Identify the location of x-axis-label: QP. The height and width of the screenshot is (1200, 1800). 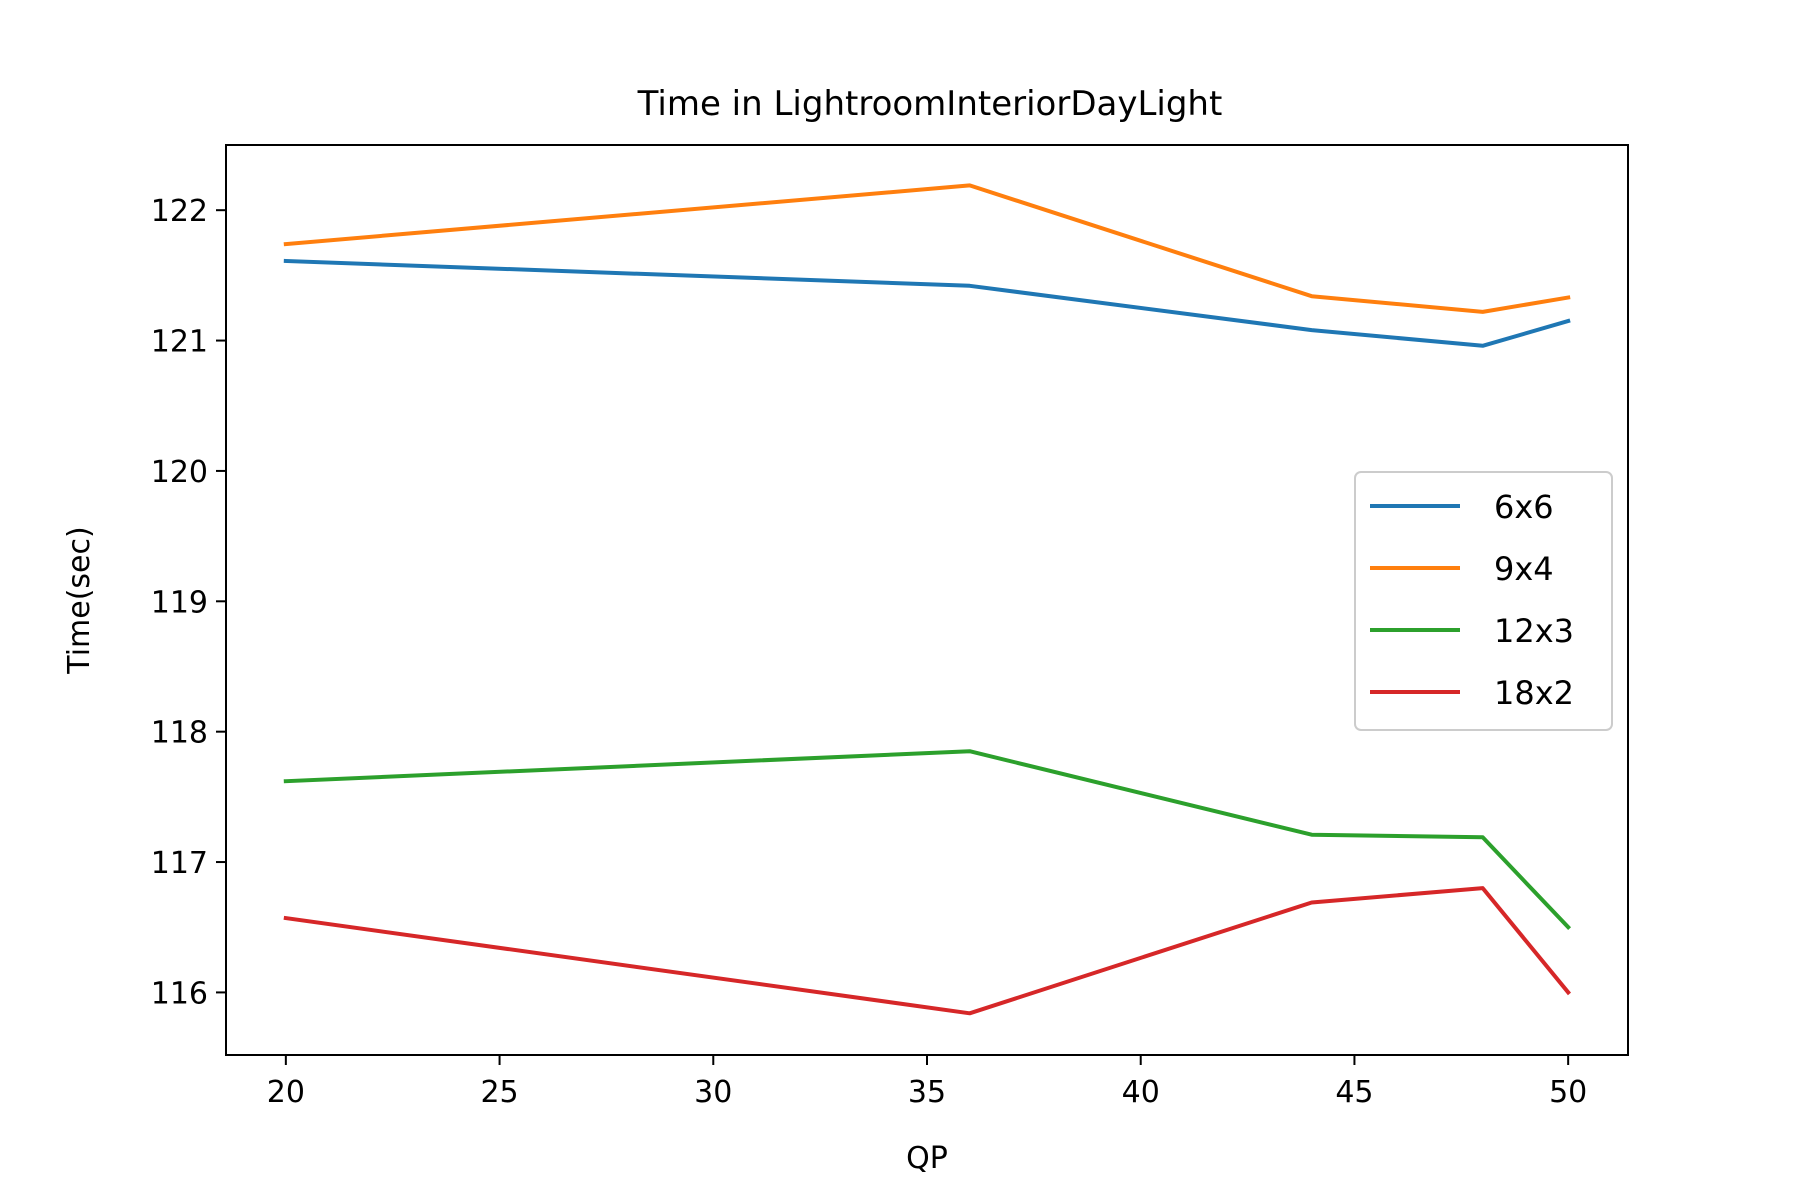
(927, 1158).